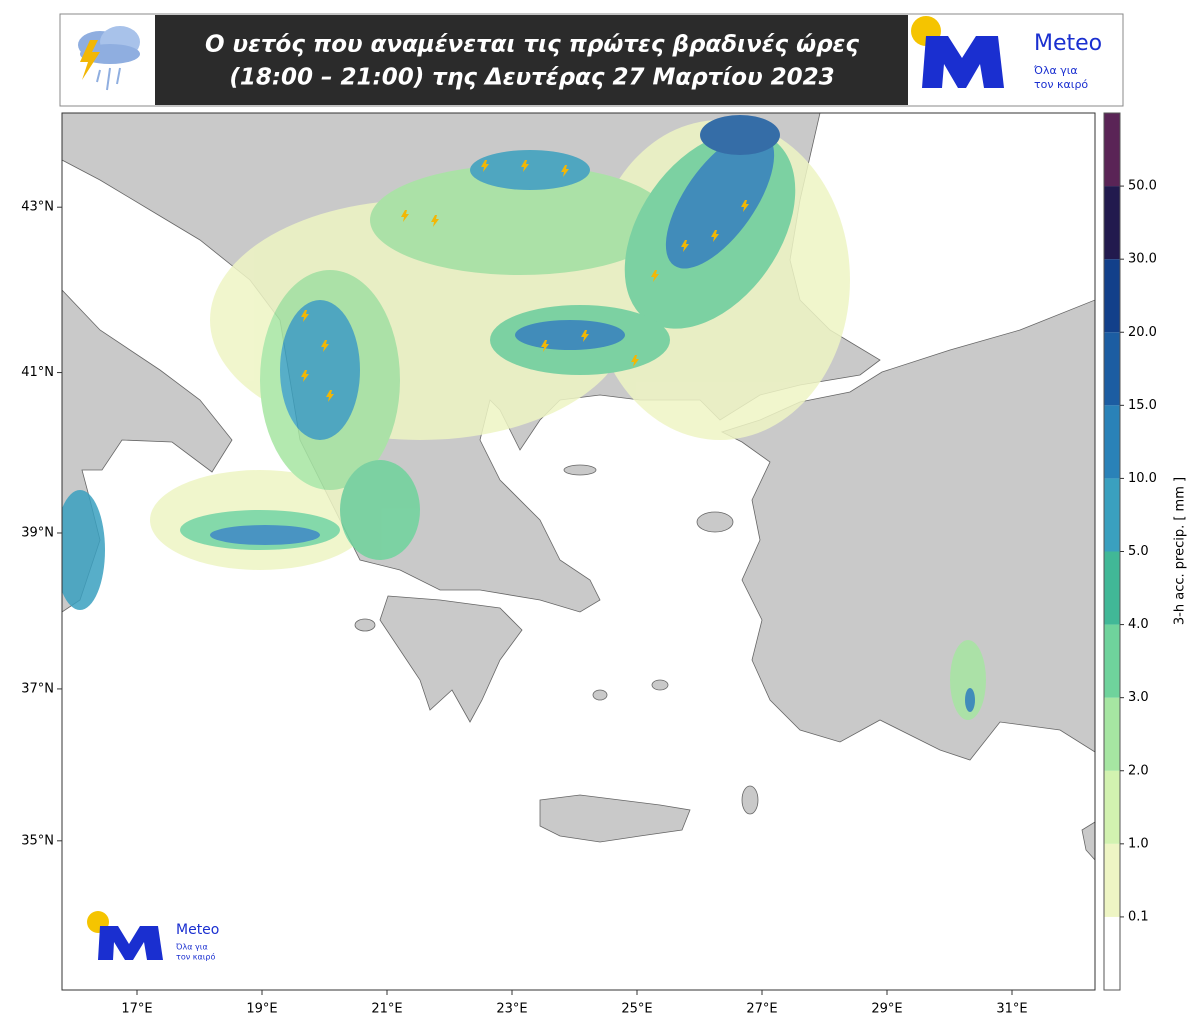  Describe the element at coordinates (37, 207) in the screenshot. I see `y-tick-label: 43°N` at that location.